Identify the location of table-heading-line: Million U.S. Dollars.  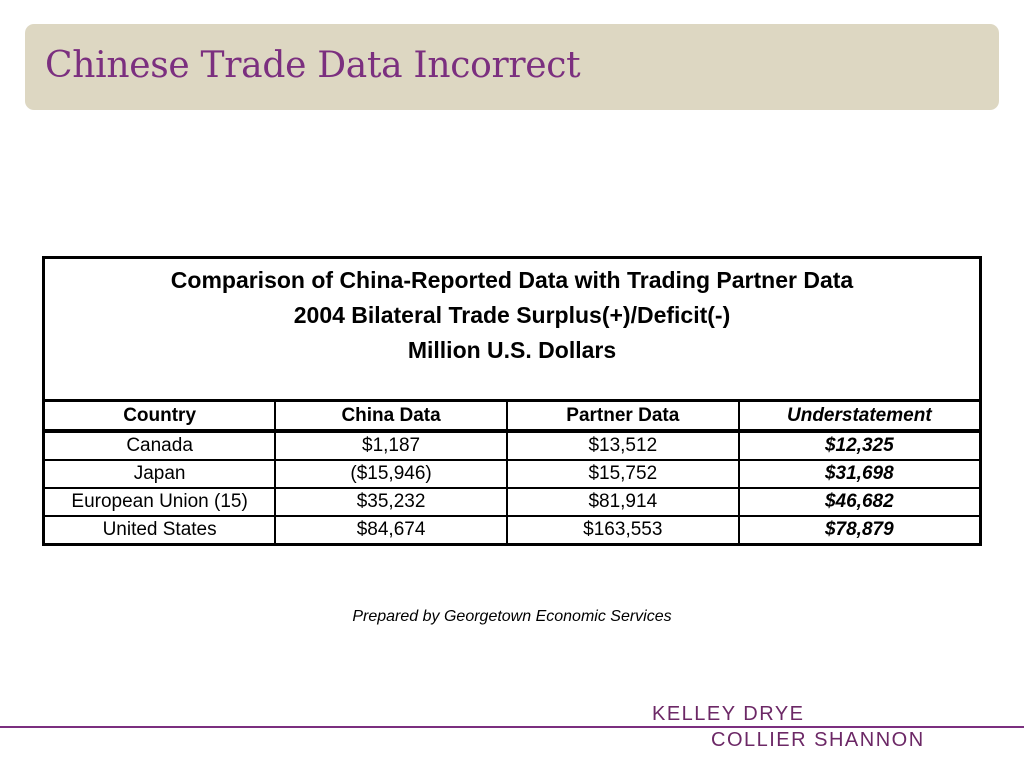
(512, 350).